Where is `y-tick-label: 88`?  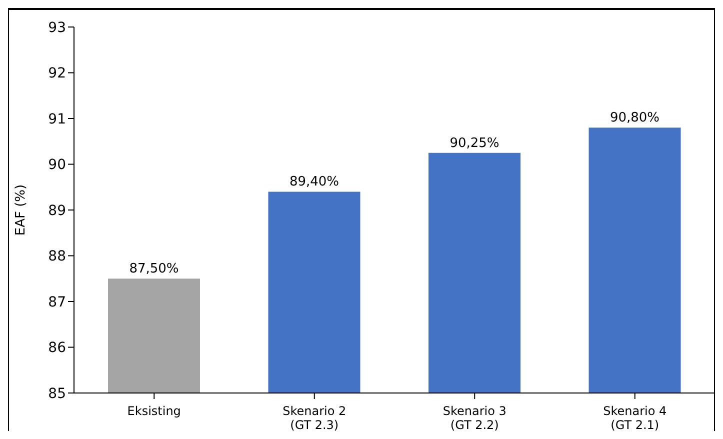
y-tick-label: 88 is located at coordinates (57, 256).